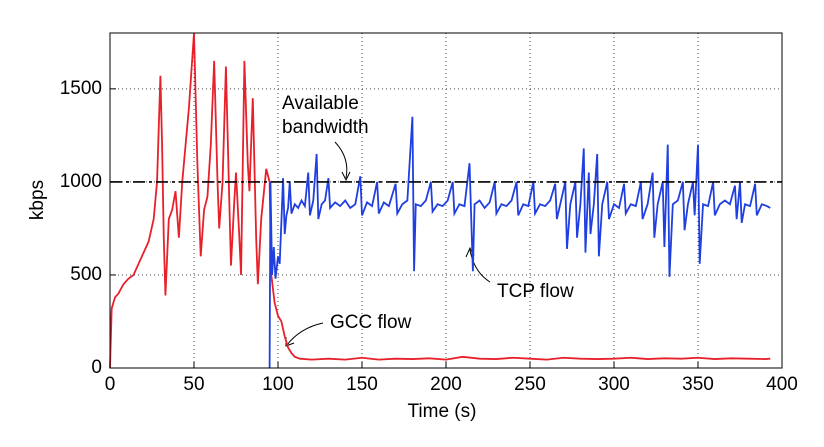  Describe the element at coordinates (325, 127) in the screenshot. I see `annotation: bandwidth` at that location.